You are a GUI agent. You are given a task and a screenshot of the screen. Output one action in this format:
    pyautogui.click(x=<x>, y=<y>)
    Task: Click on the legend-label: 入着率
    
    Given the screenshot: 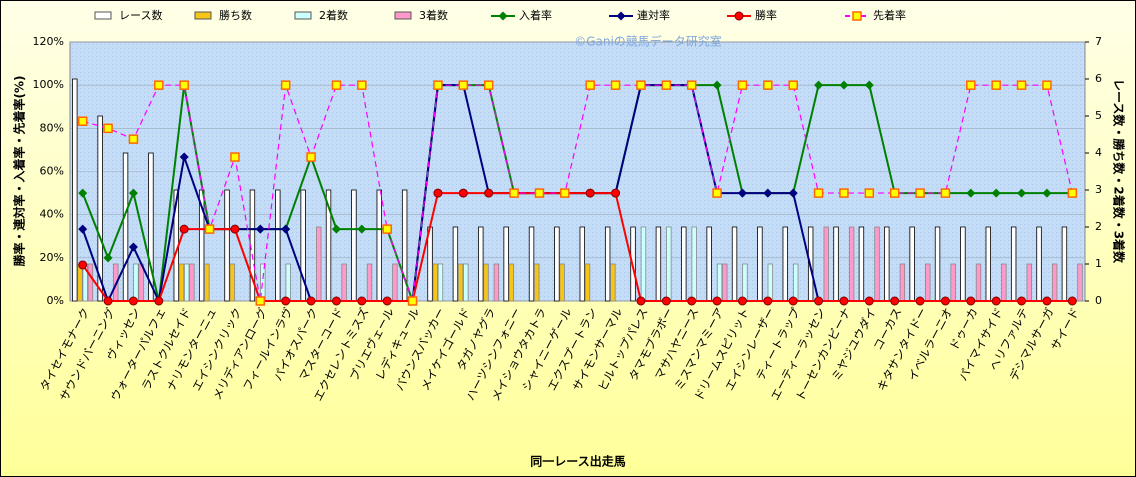 What is the action you would take?
    pyautogui.click(x=535, y=15)
    